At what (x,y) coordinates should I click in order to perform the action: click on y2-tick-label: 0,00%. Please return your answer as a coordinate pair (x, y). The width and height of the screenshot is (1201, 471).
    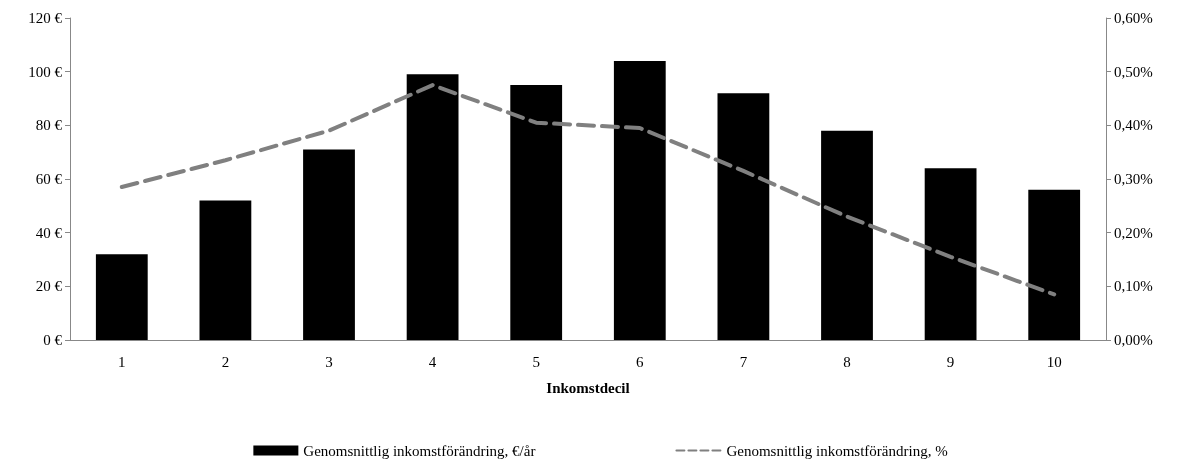
    Looking at the image, I should click on (1133, 340).